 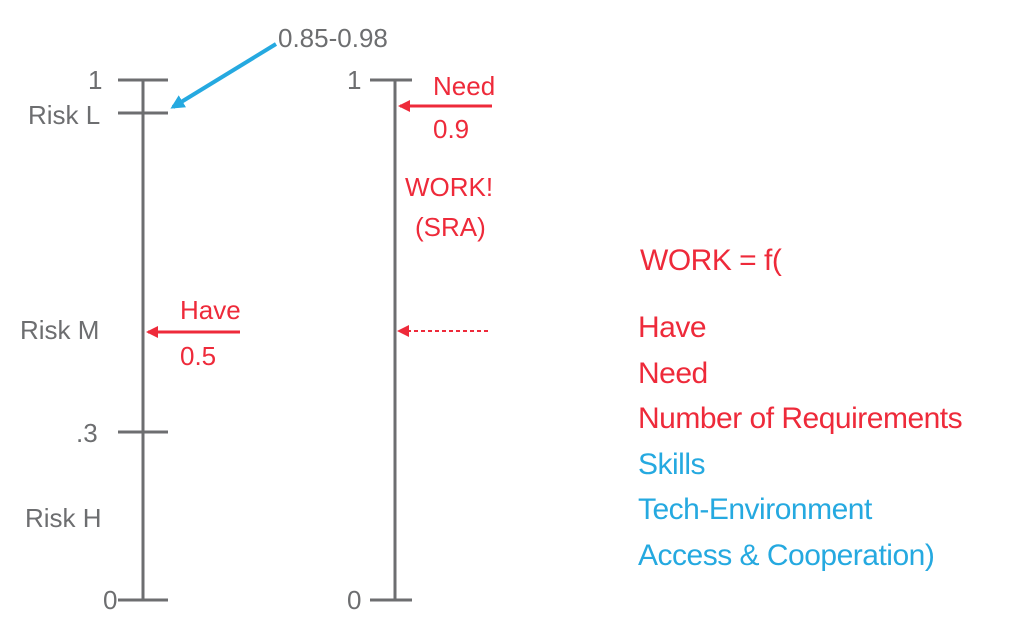 I want to click on left-bottom-value: 0, so click(x=110, y=600).